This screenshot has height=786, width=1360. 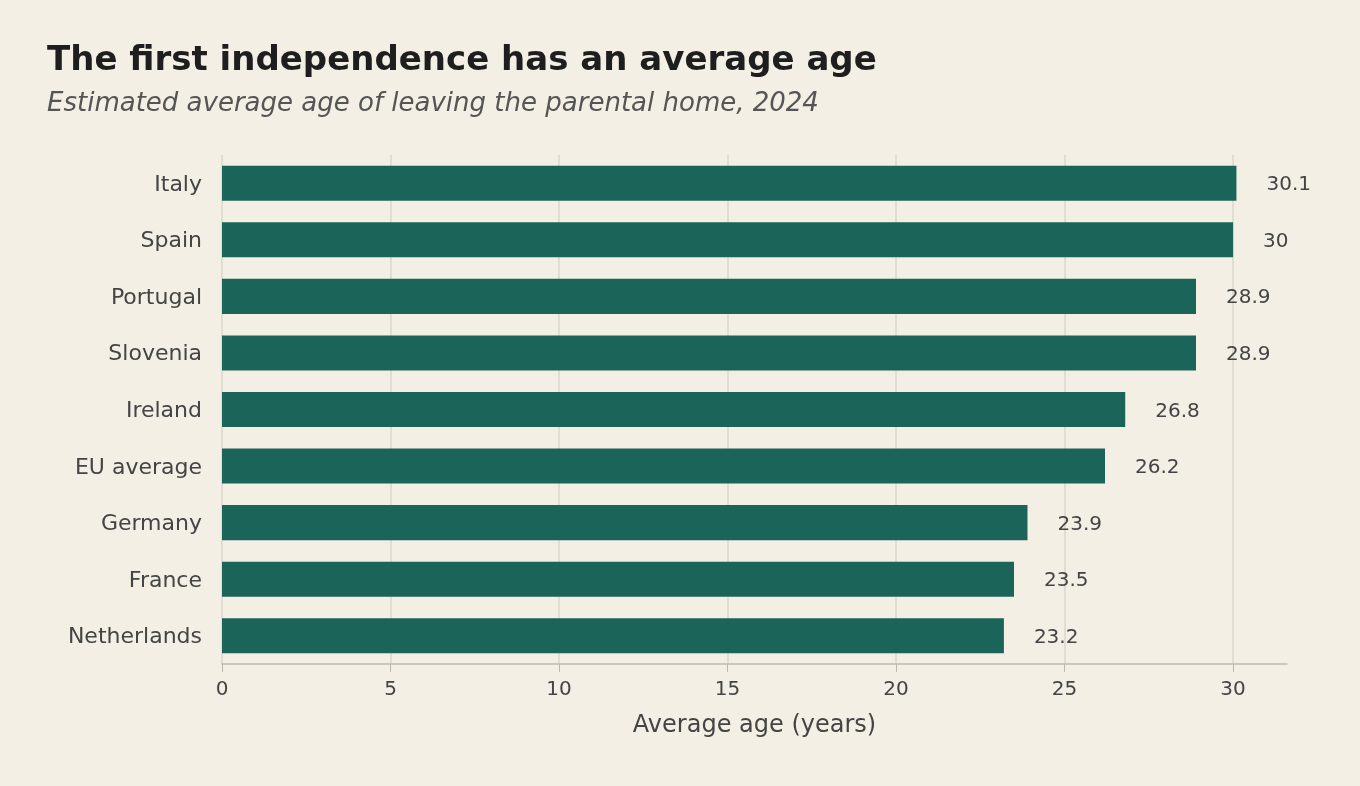 What do you see at coordinates (1177, 409) in the screenshot?
I see `data-label: 26.8` at bounding box center [1177, 409].